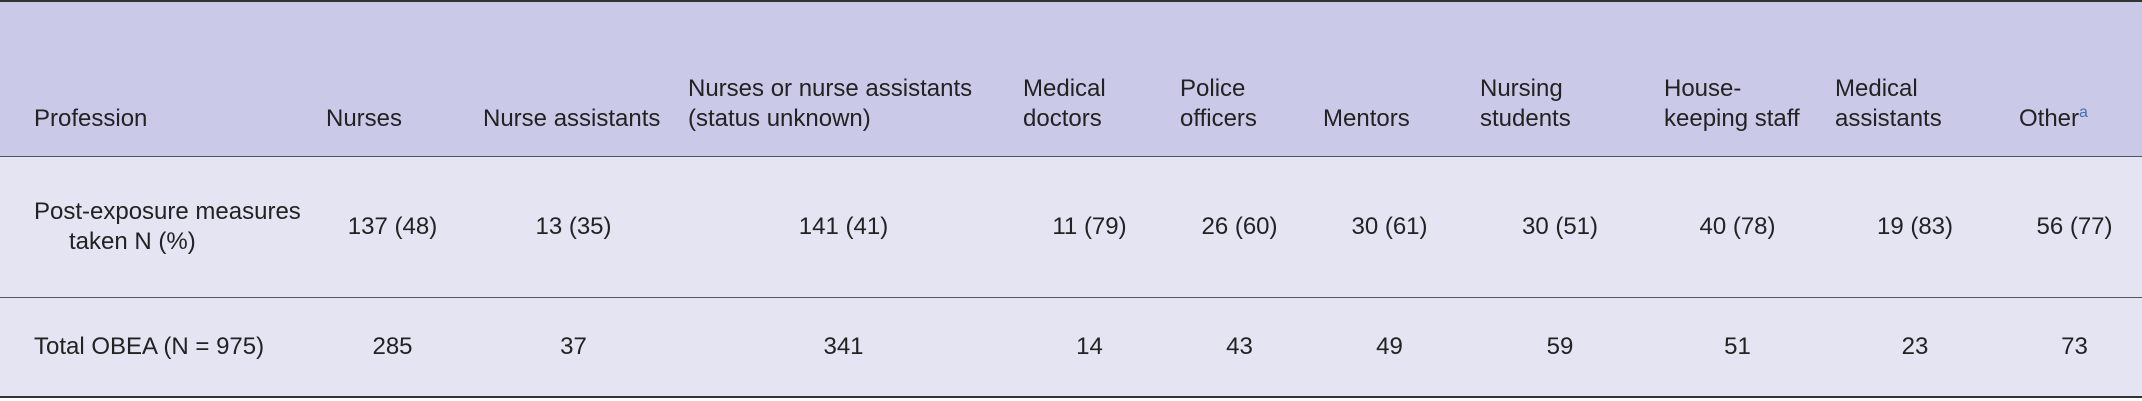  Describe the element at coordinates (572, 118) in the screenshot. I see `header-text: Nurse assistants` at that location.